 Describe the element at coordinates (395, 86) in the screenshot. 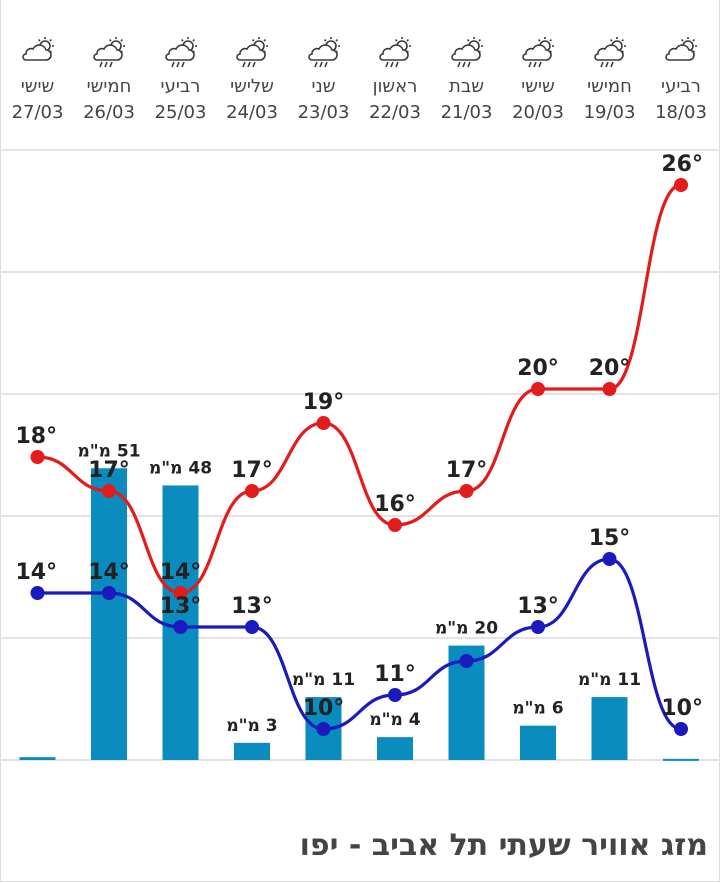

I see `day-name: ראשון` at that location.